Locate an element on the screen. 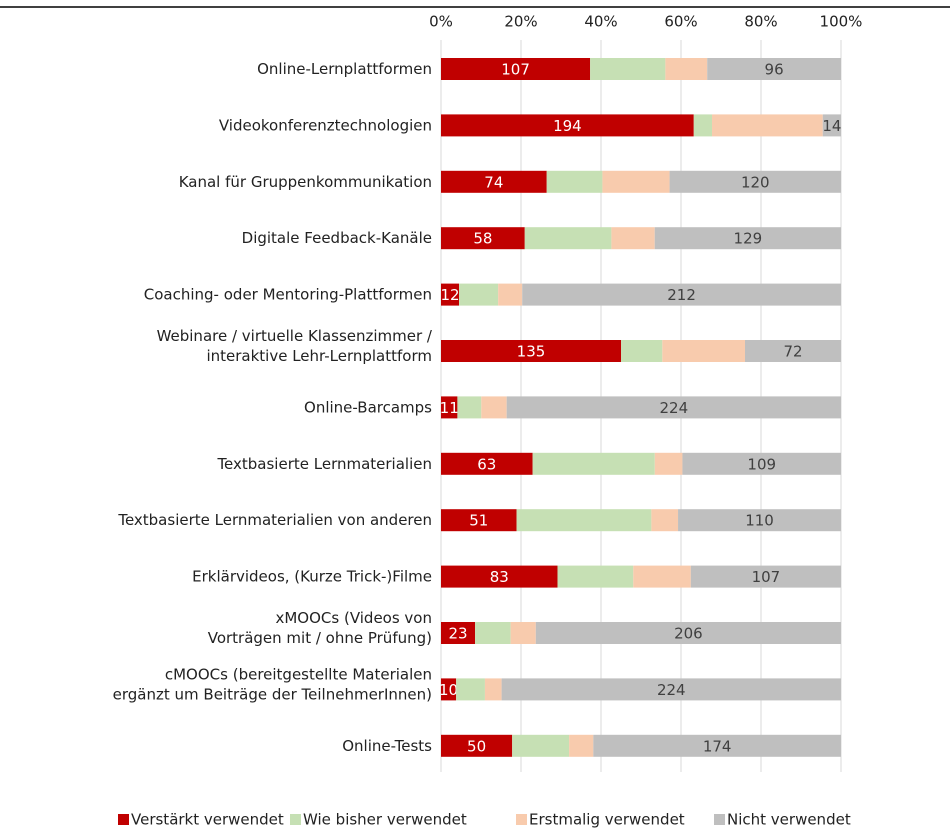  category-label: Textbasierte Lernmaterialien von anderen is located at coordinates (274, 520).